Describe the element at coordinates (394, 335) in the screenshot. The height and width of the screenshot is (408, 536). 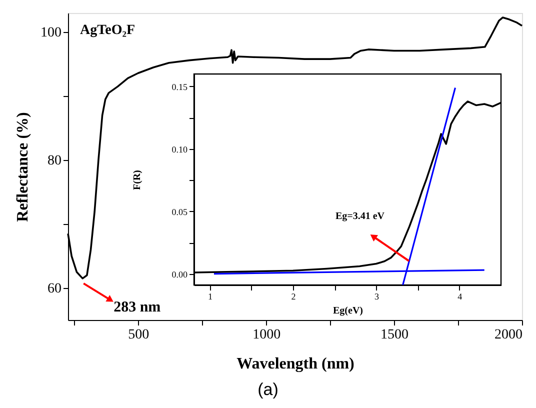
I see `x-tick-label: 1500` at that location.